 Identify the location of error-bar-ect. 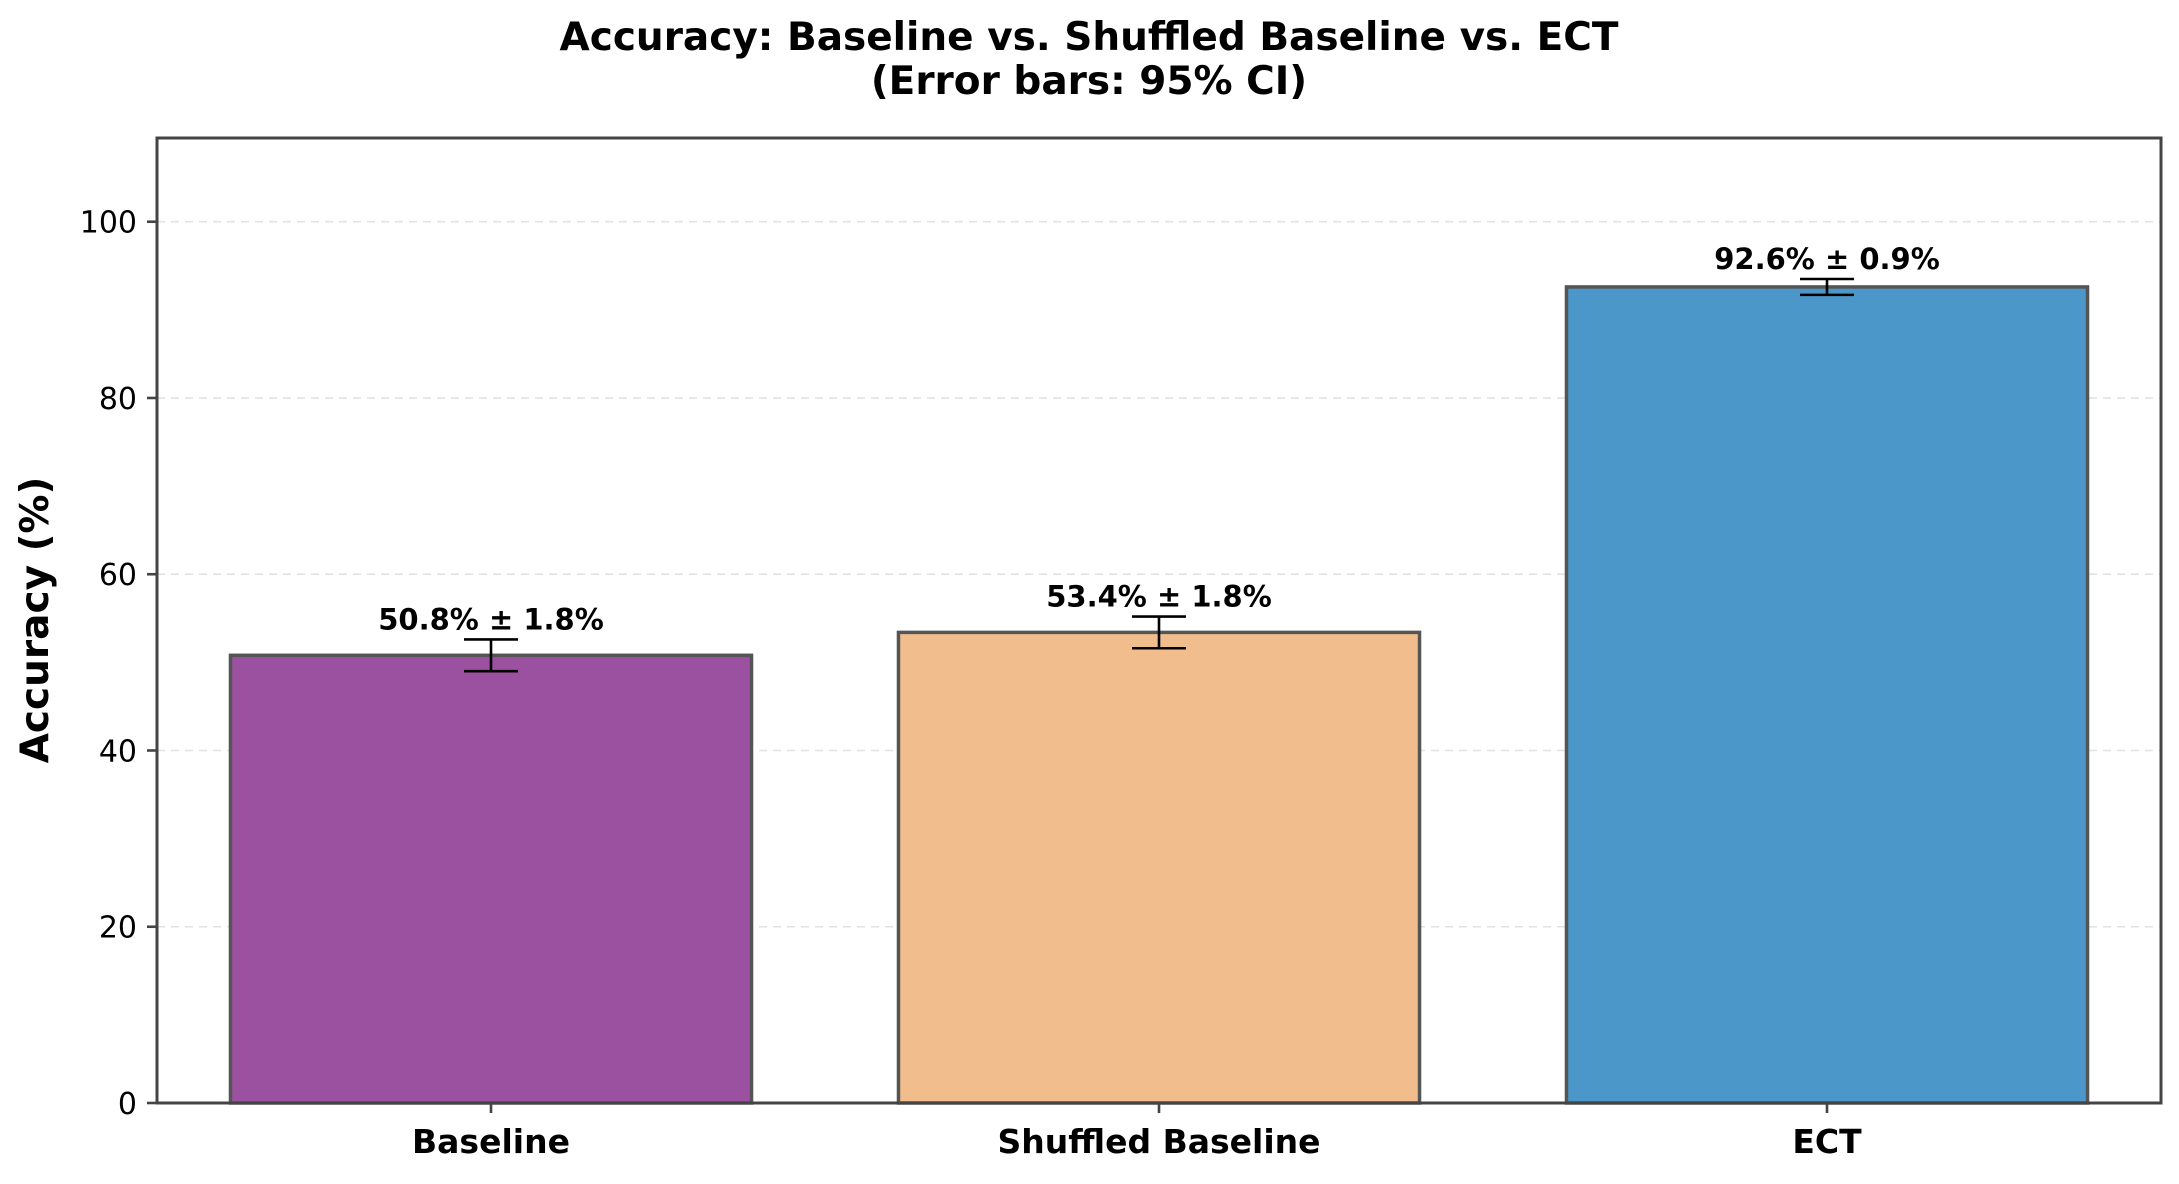
(1827, 287).